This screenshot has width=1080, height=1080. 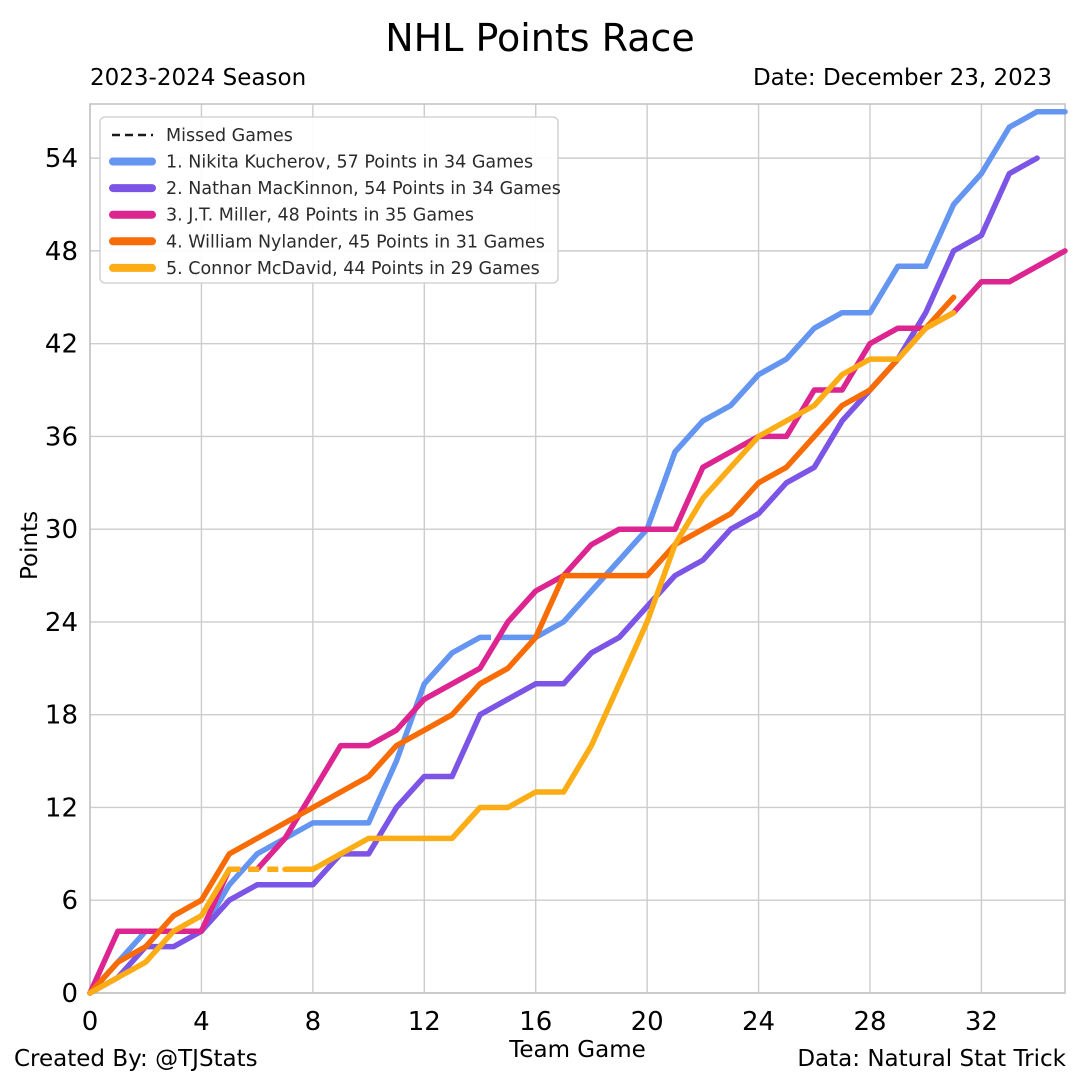 What do you see at coordinates (540, 38) in the screenshot?
I see `chart-title: NHL Points Race` at bounding box center [540, 38].